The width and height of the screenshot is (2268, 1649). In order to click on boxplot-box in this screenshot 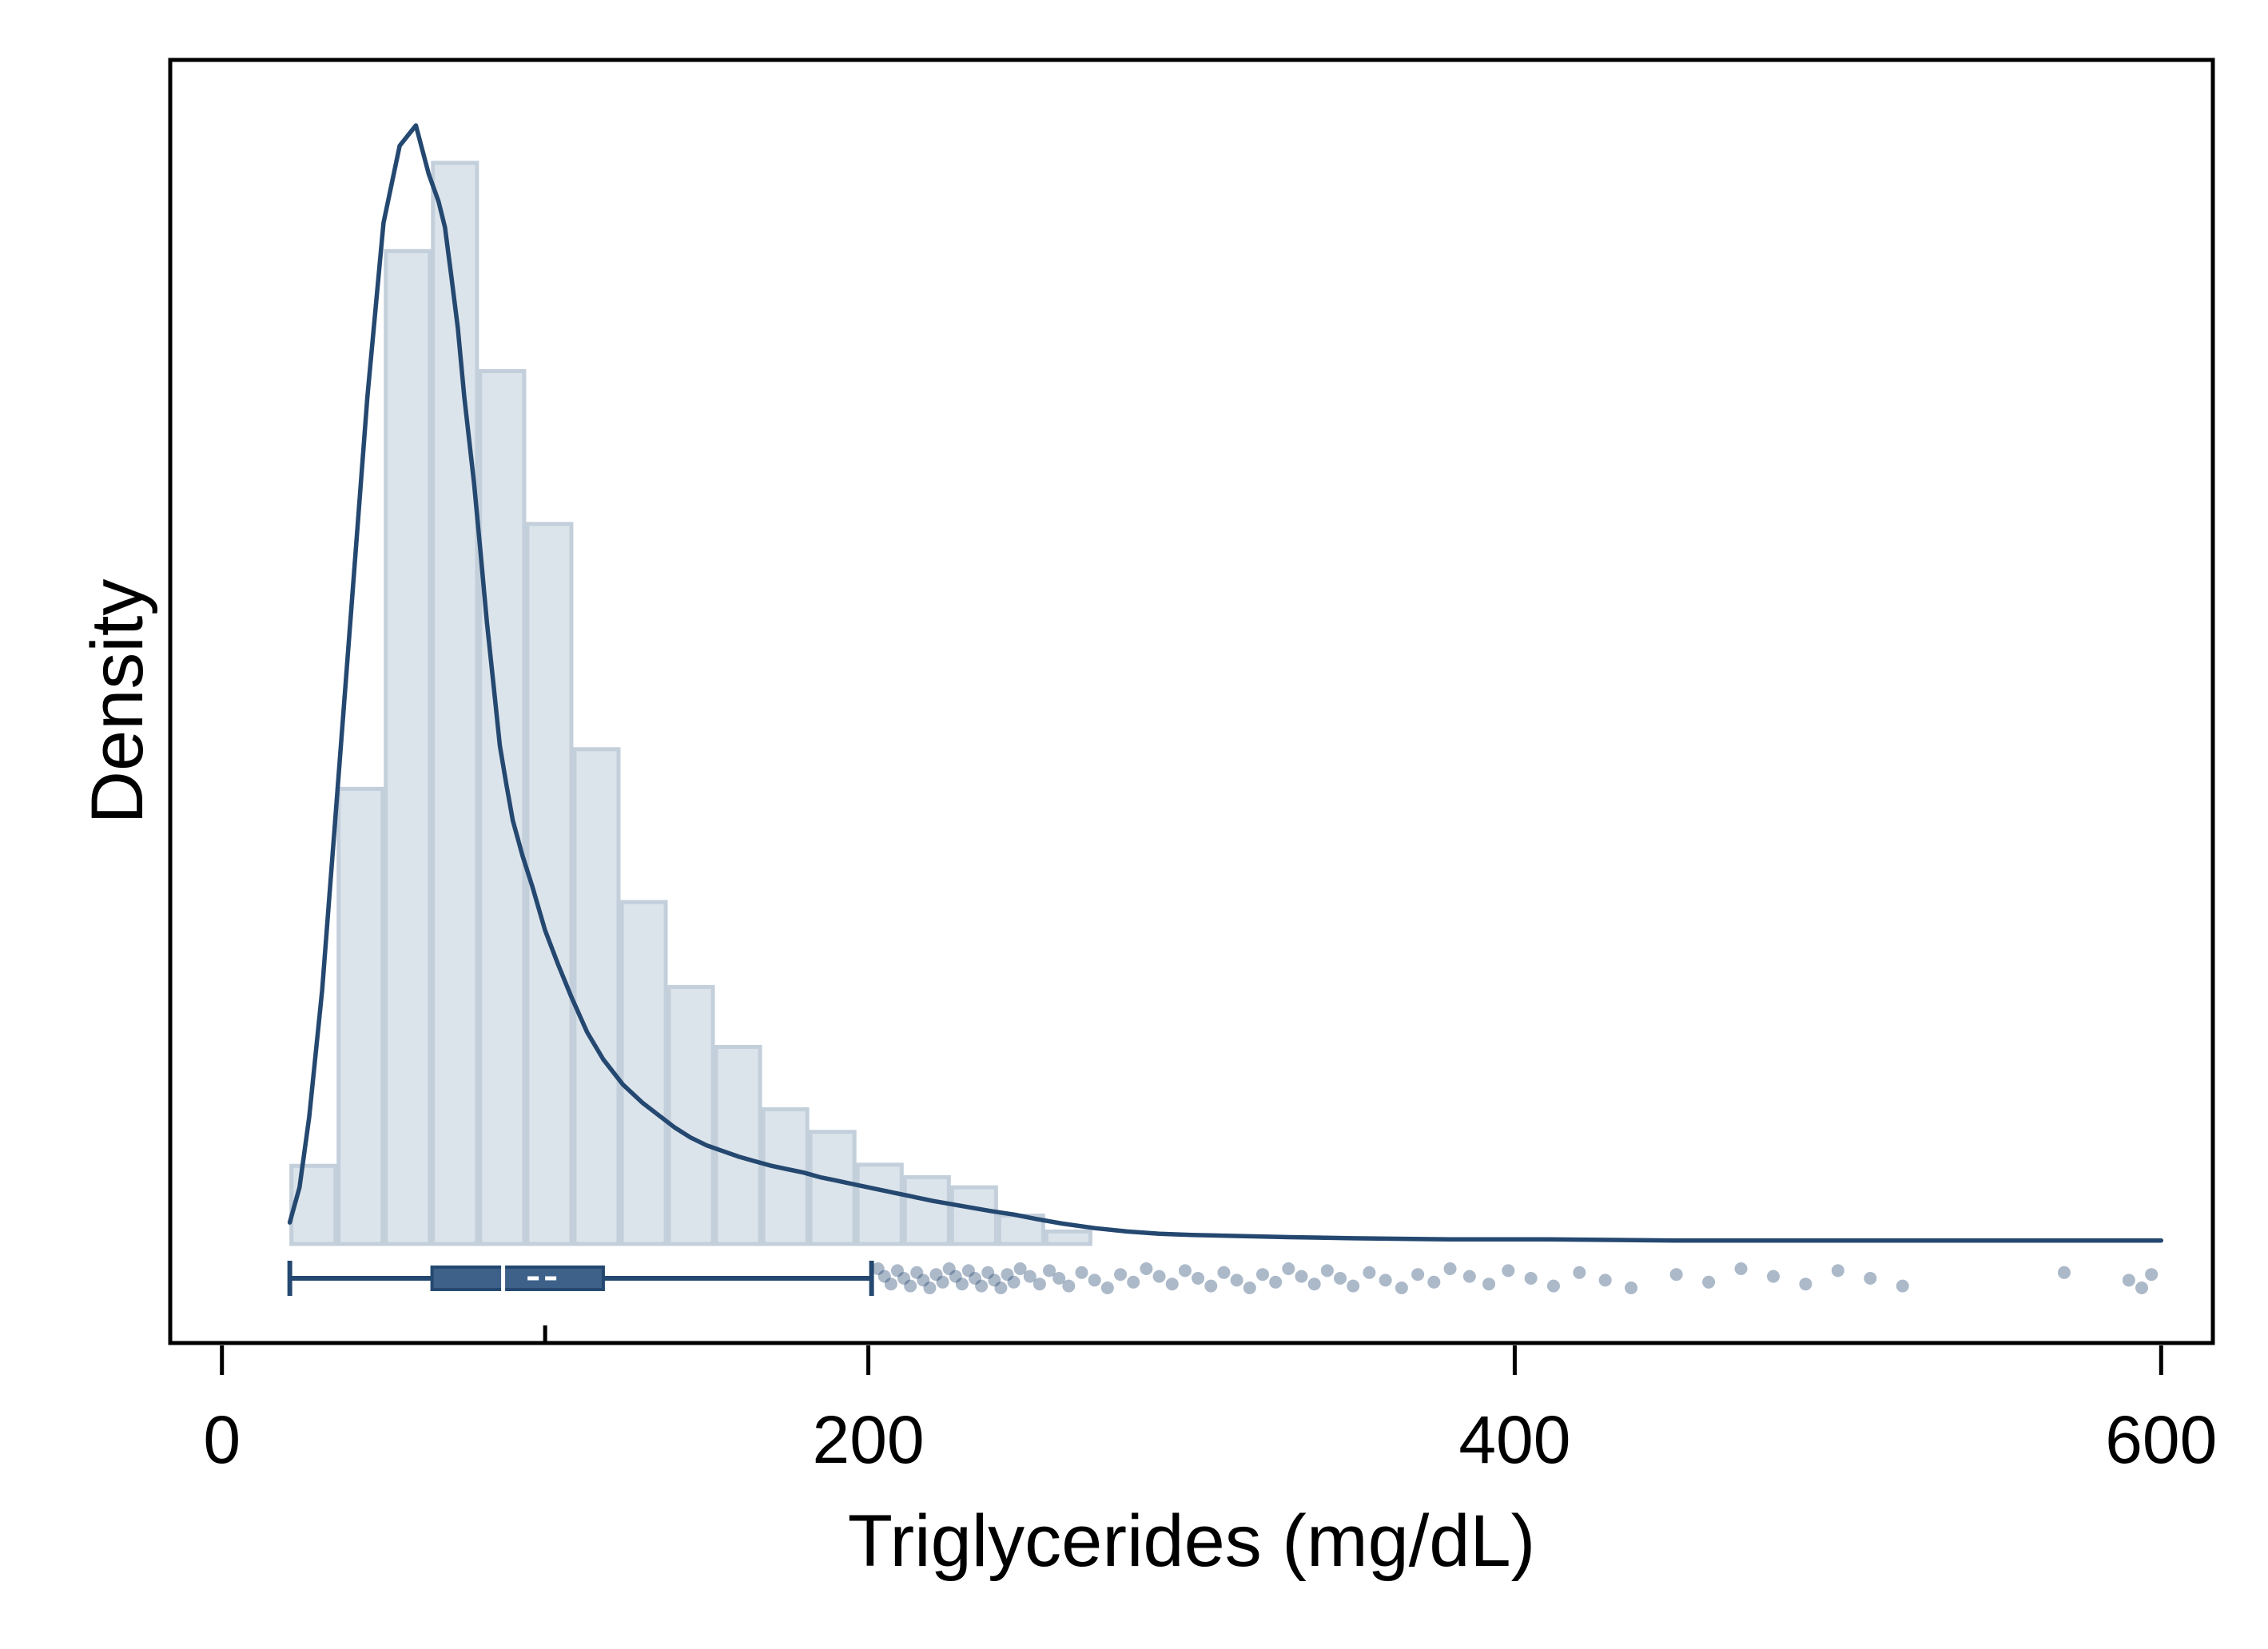, I will do `click(517, 1278)`.